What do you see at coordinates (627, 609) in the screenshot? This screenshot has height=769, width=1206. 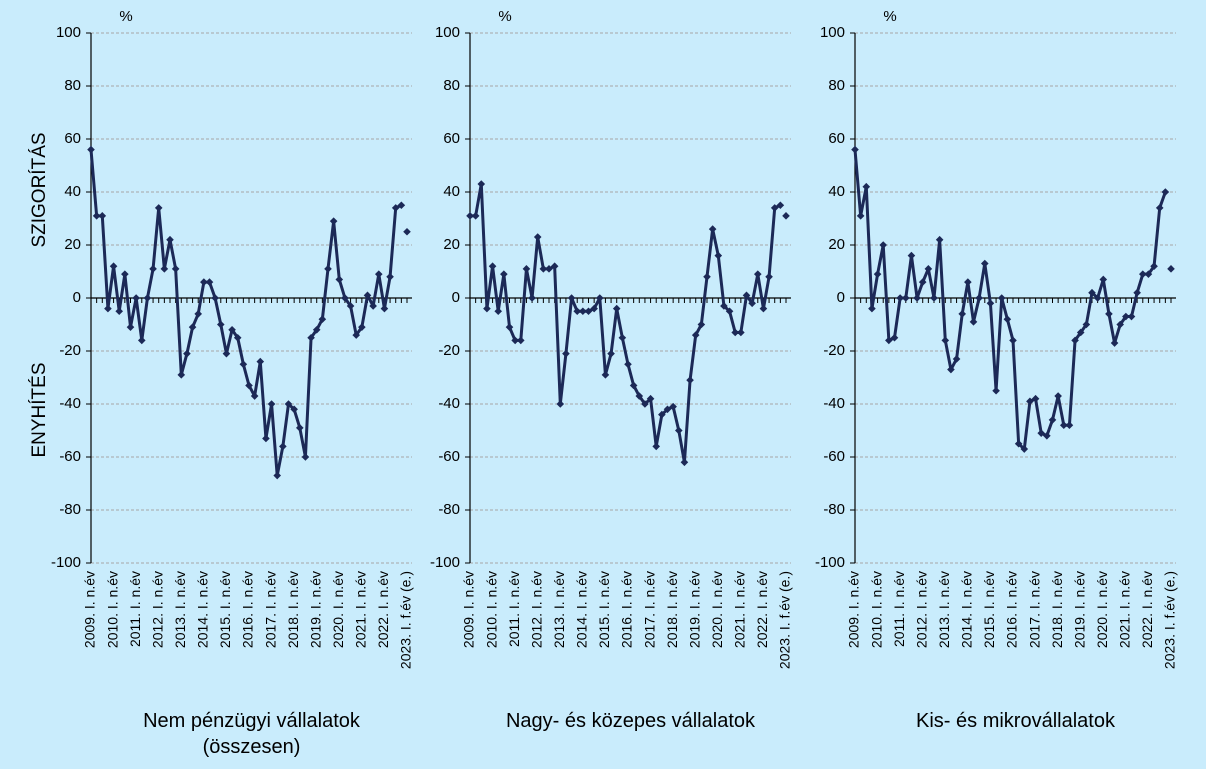 I see `x-tick-label: 2016. I. n.év` at bounding box center [627, 609].